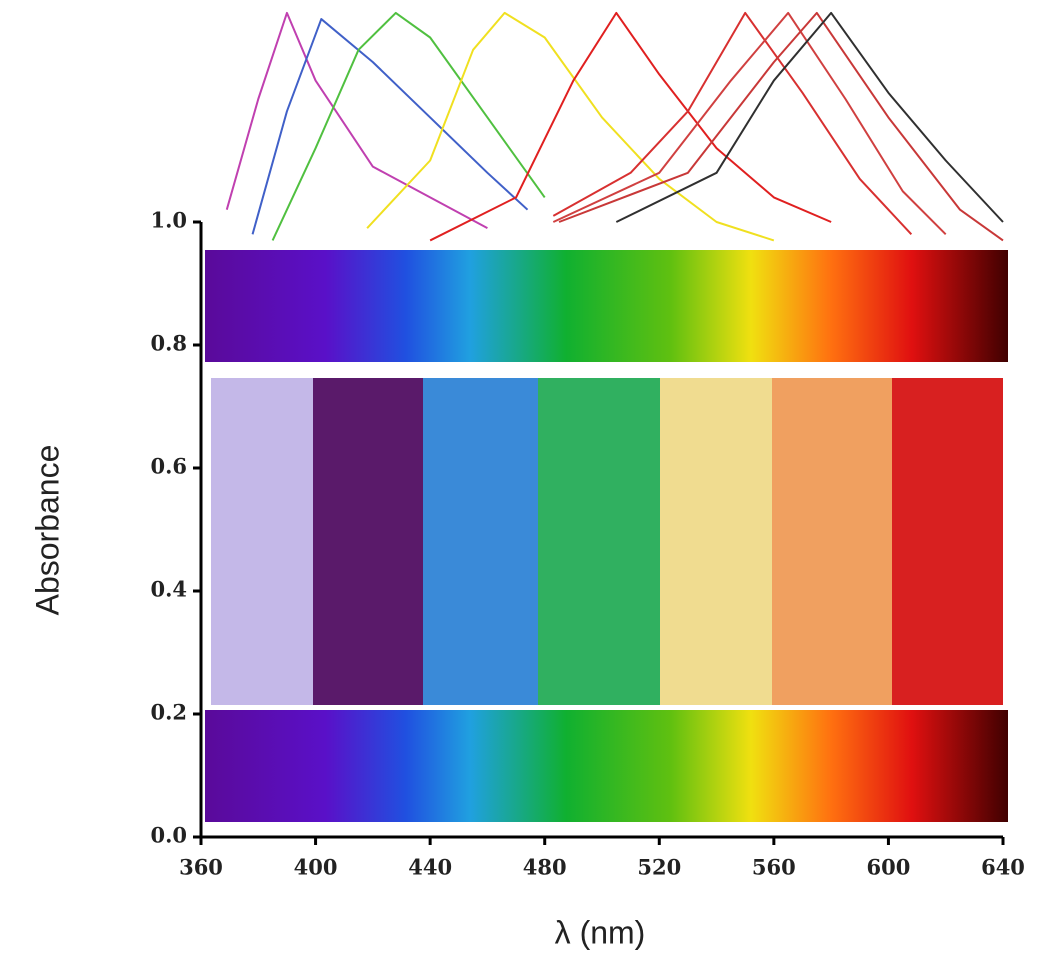 This screenshot has height=965, width=1037. Describe the element at coordinates (316, 867) in the screenshot. I see `x-tick-label: 400` at that location.